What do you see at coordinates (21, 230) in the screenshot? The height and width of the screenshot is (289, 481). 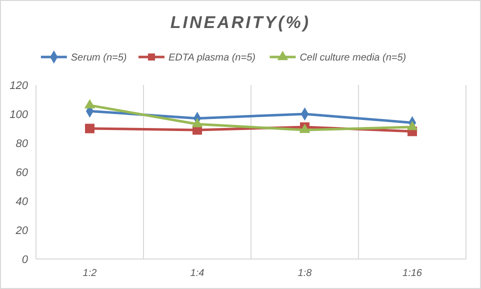 I see `y-tick-label: 20` at bounding box center [21, 230].